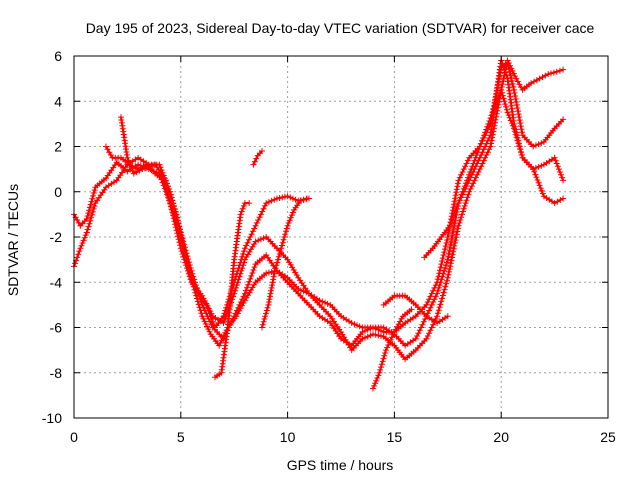 The height and width of the screenshot is (480, 640). What do you see at coordinates (181, 437) in the screenshot?
I see `x-tick-label: 5` at bounding box center [181, 437].